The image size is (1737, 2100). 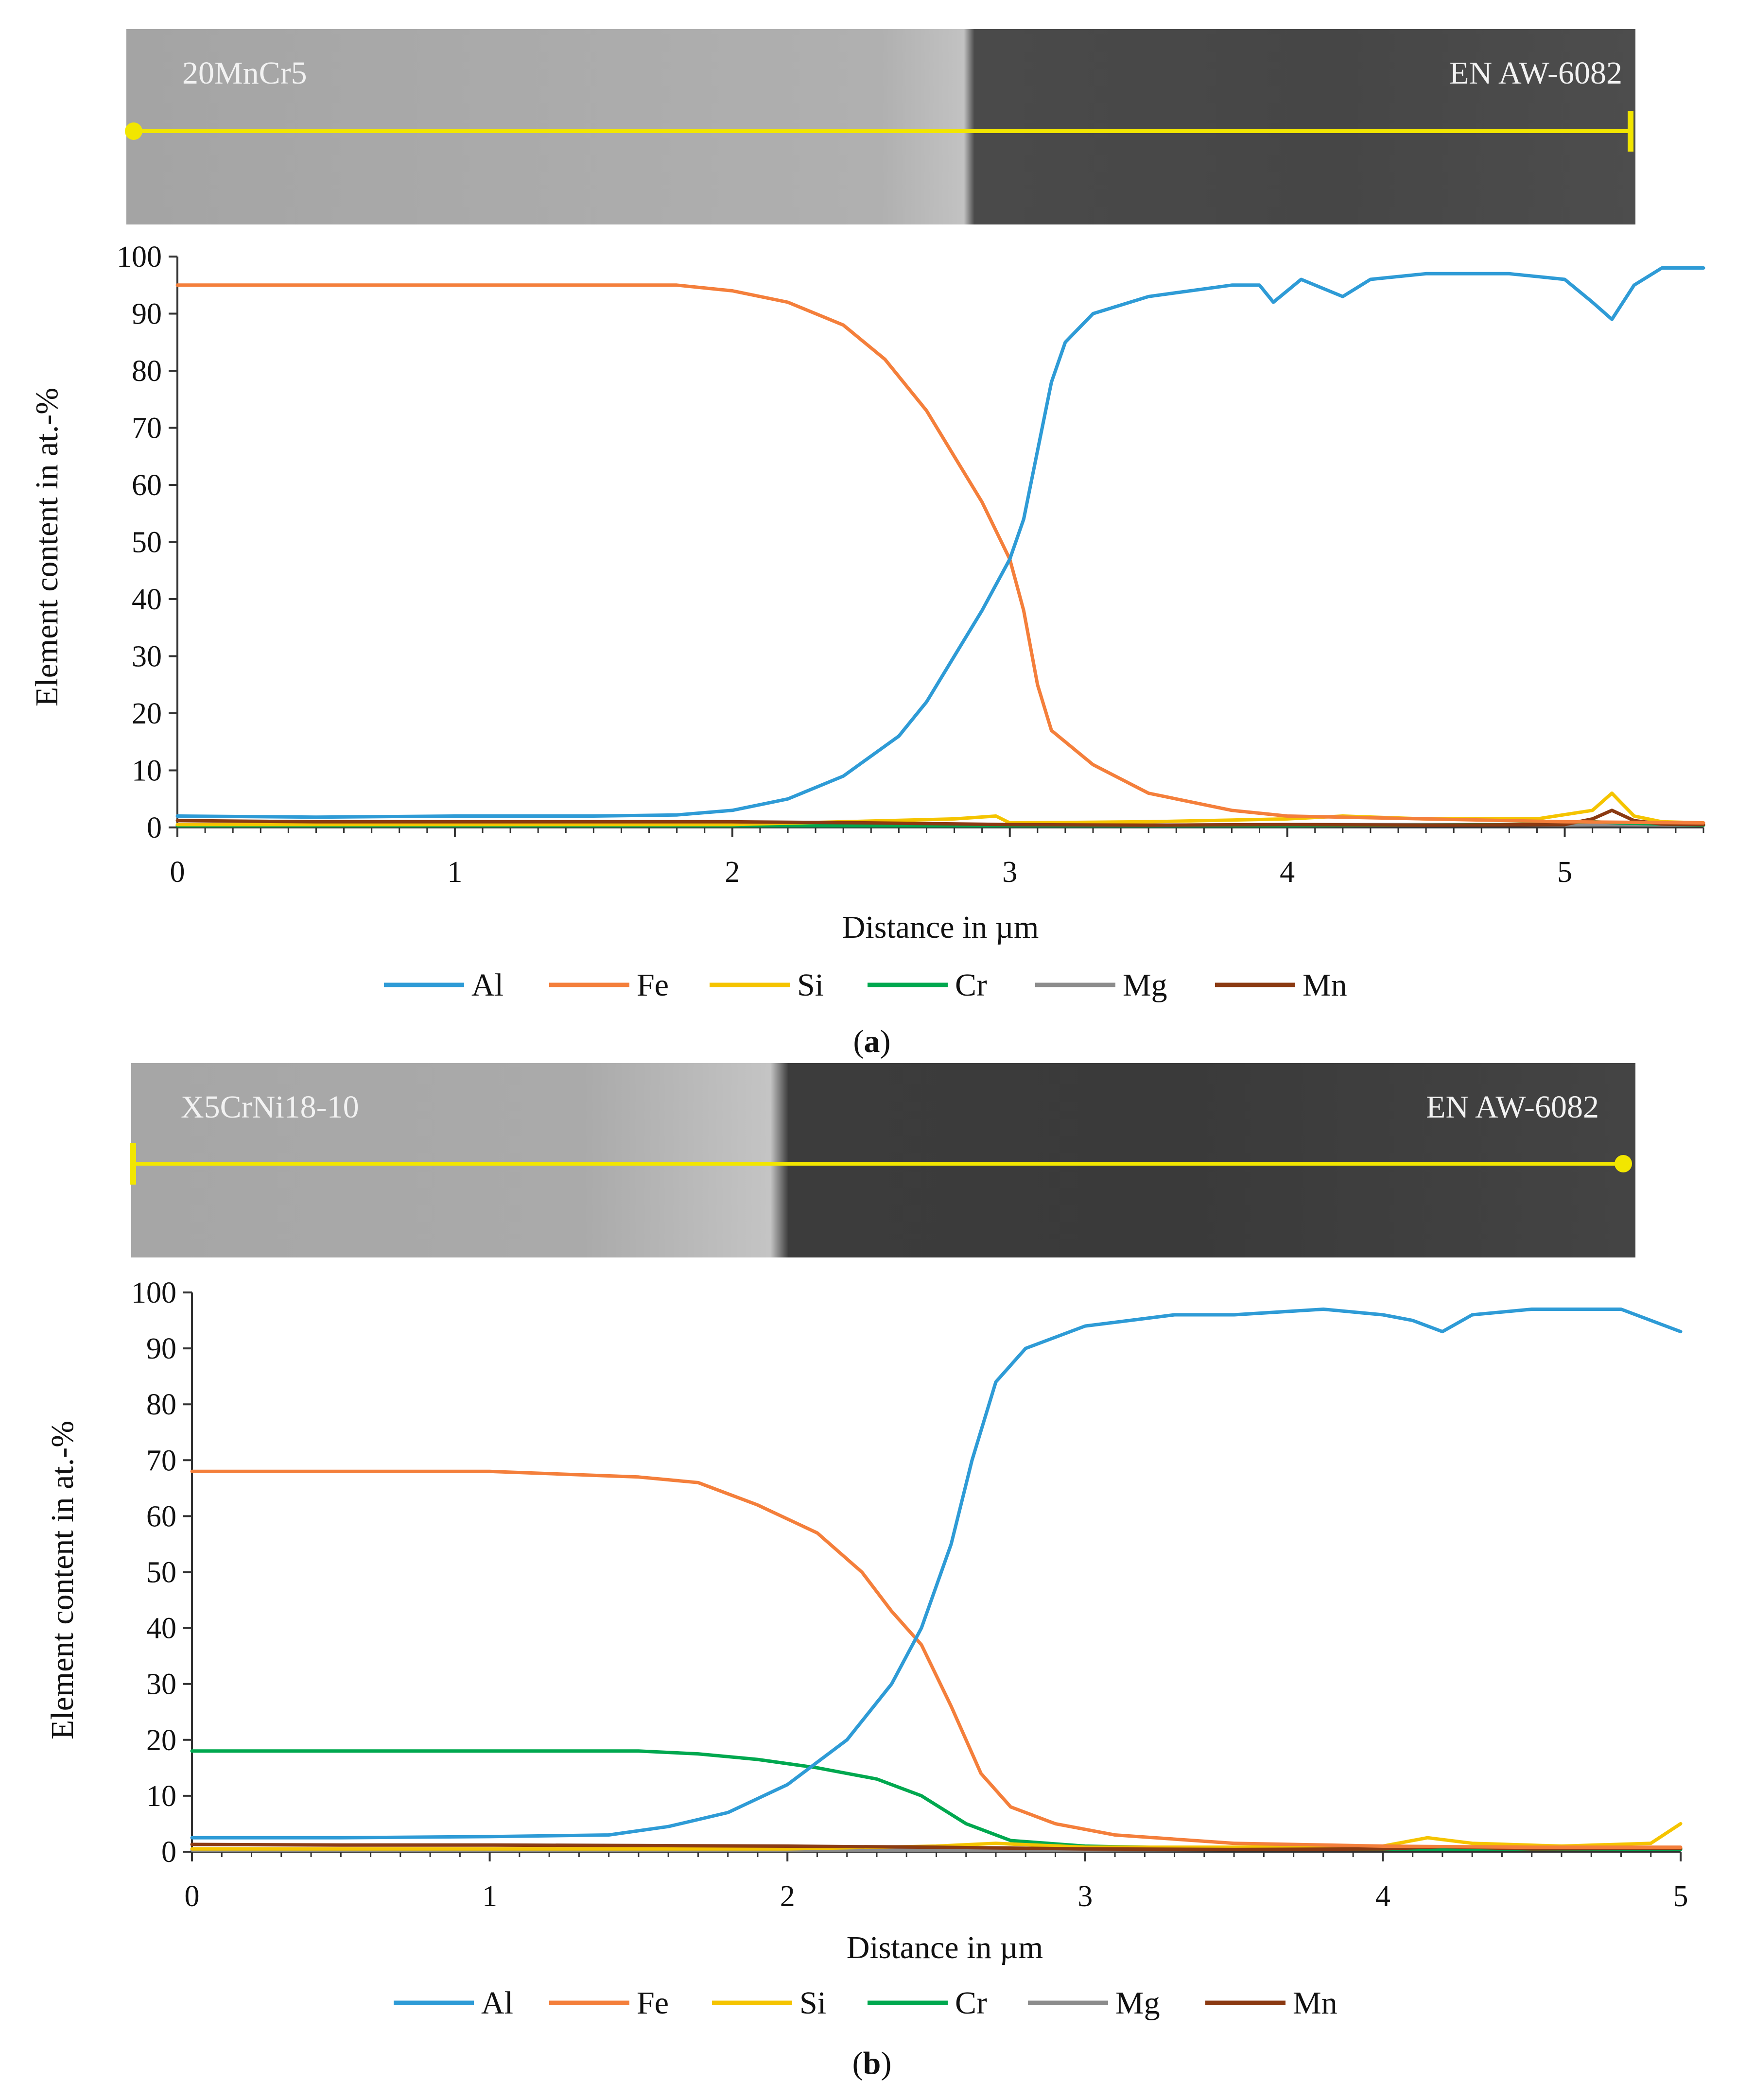 I want to click on x-tick-label-a-0: 0, so click(x=177, y=872).